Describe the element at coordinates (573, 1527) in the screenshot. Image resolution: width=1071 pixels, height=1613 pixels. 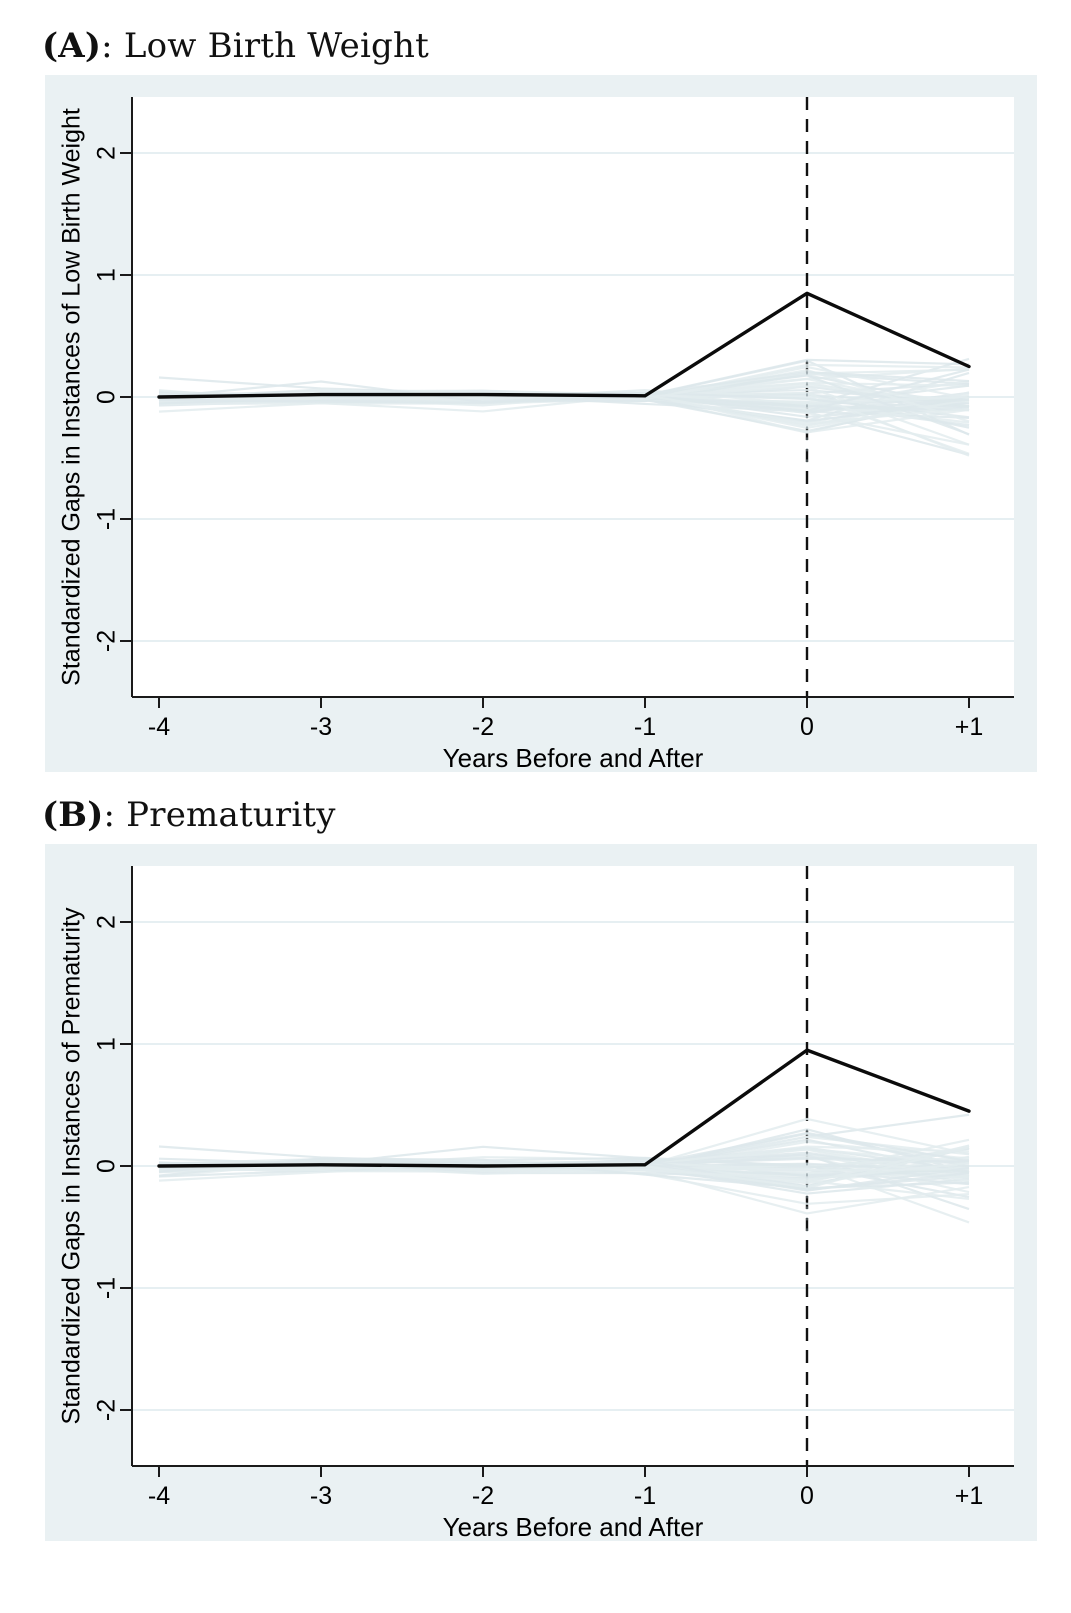
I see `panel-b-x-axis-label: Years Before and After` at that location.